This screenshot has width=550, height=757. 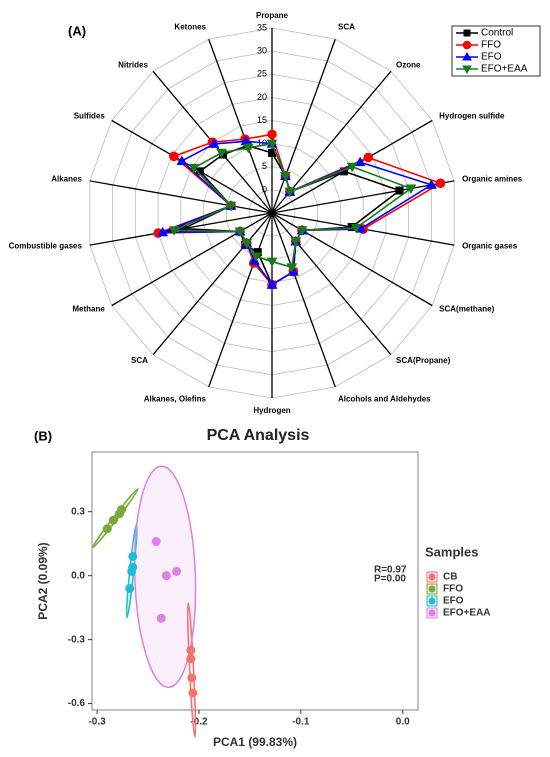 What do you see at coordinates (262, 51) in the screenshot?
I see `r-tick-label: 30` at bounding box center [262, 51].